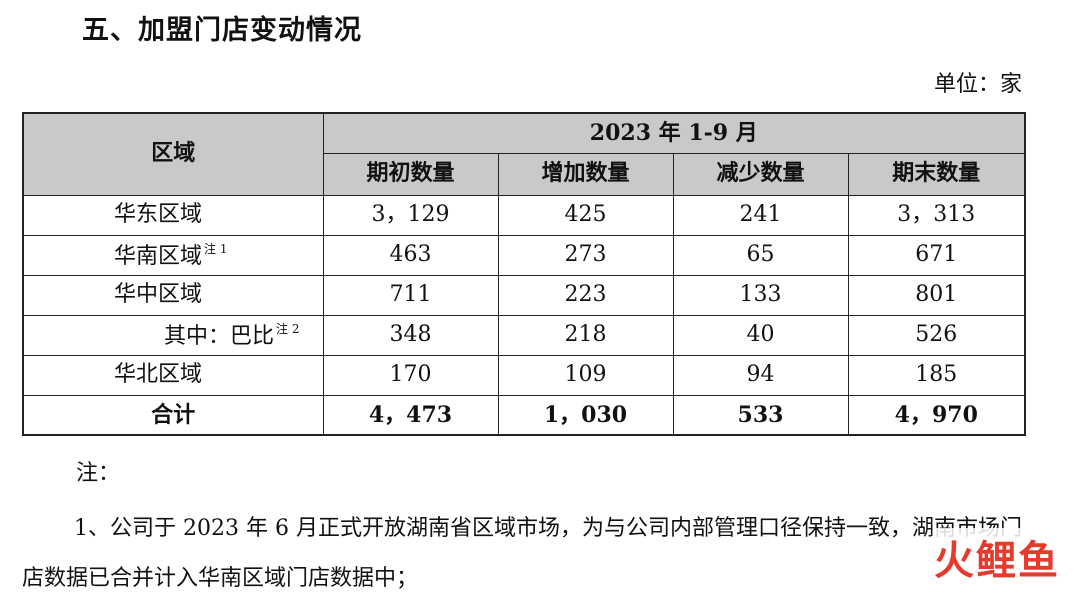 Image resolution: width=1080 pixels, height=604 pixels. What do you see at coordinates (585, 415) in the screenshot?
I see `total-added: 1，030` at bounding box center [585, 415].